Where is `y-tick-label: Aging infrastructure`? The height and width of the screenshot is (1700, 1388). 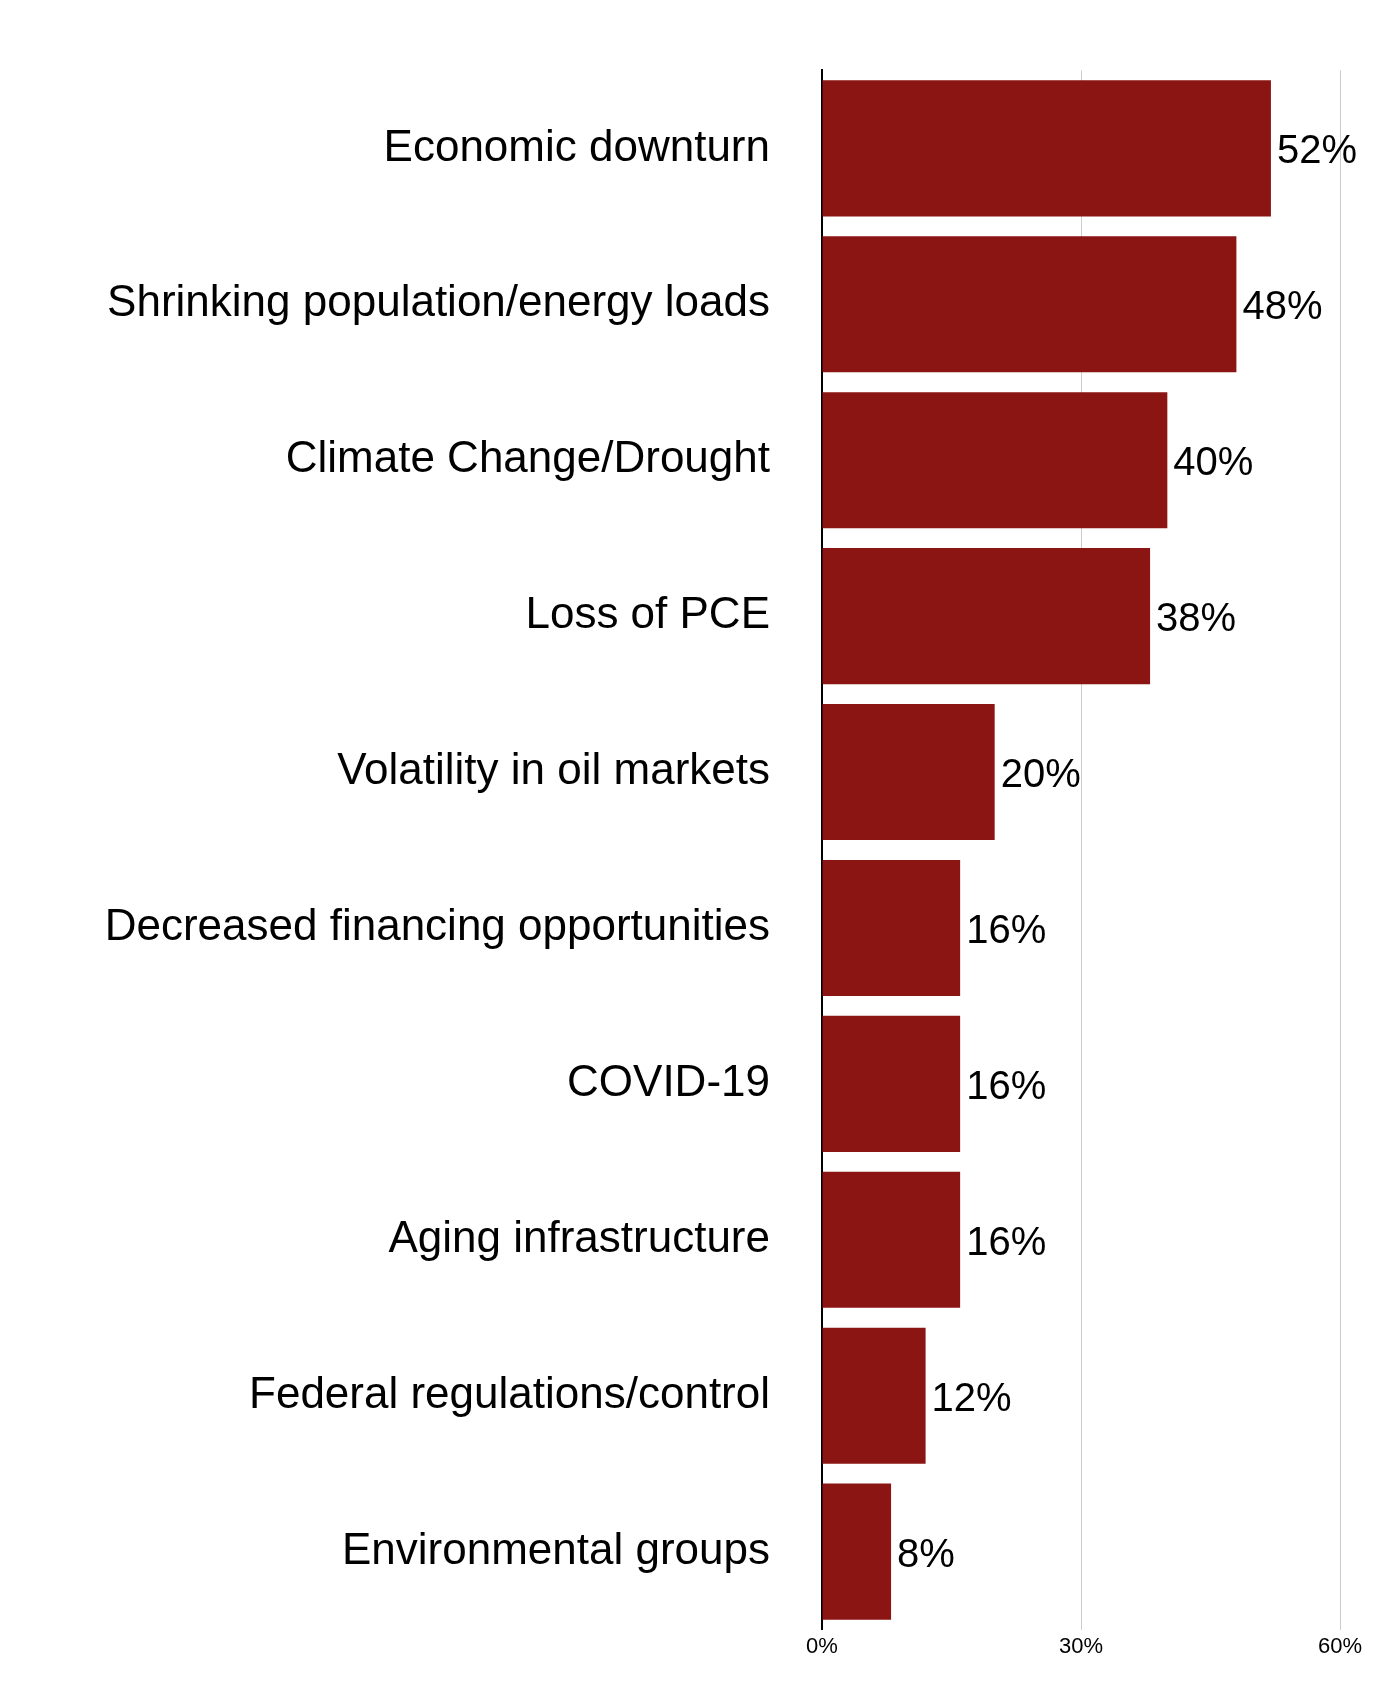
y-tick-label: Aging infrastructure is located at coordinates (579, 1236).